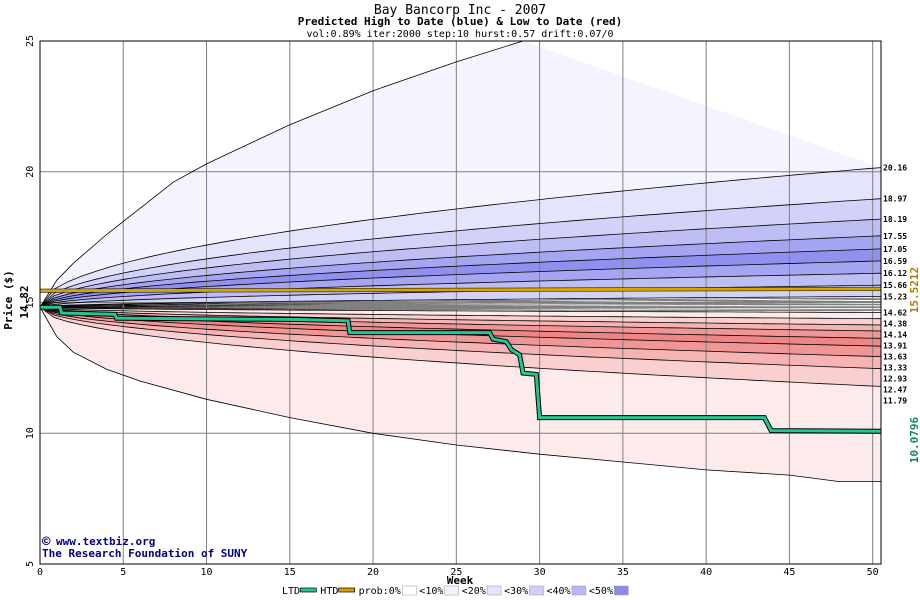  What do you see at coordinates (895, 400) in the screenshot?
I see `end-value-label: 11.79` at bounding box center [895, 400].